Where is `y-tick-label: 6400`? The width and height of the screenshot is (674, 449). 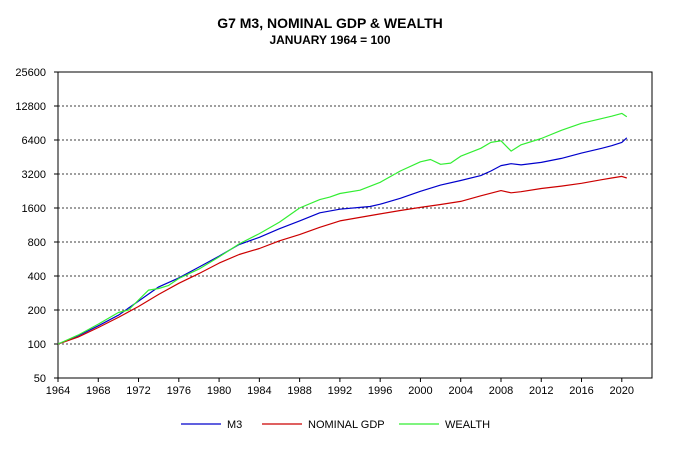
y-tick-label: 6400 is located at coordinates (34, 141).